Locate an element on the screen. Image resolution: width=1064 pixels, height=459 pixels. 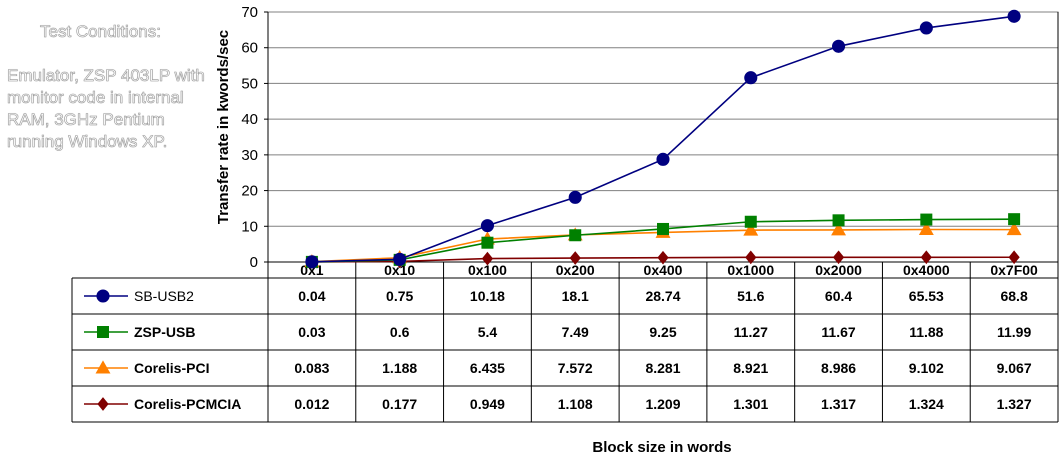
table-value-cell: 5.4 is located at coordinates (488, 332).